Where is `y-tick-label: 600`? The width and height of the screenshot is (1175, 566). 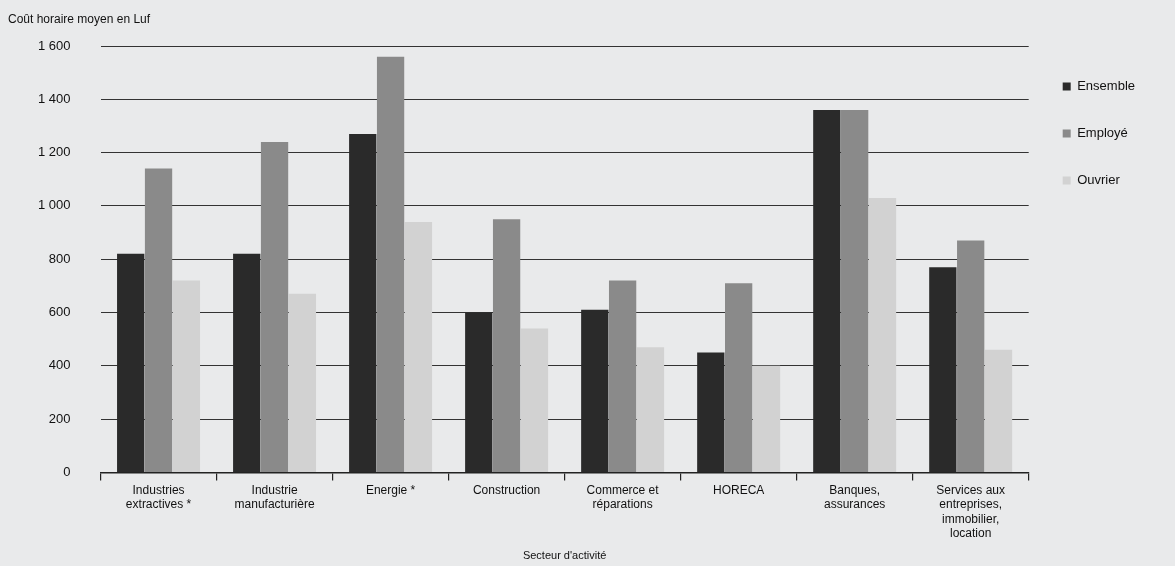 y-tick-label: 600 is located at coordinates (59, 312).